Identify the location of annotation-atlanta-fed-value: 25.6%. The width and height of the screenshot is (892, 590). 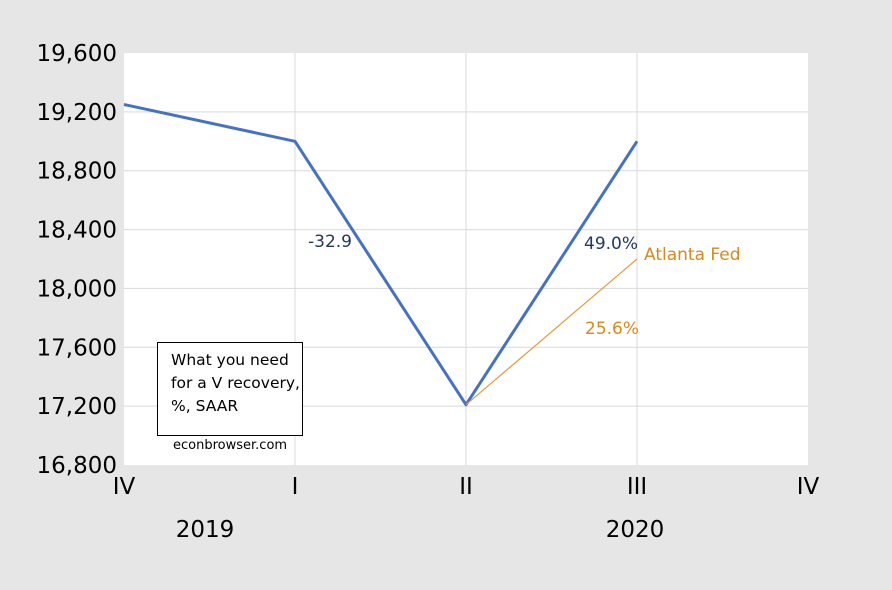
(612, 329).